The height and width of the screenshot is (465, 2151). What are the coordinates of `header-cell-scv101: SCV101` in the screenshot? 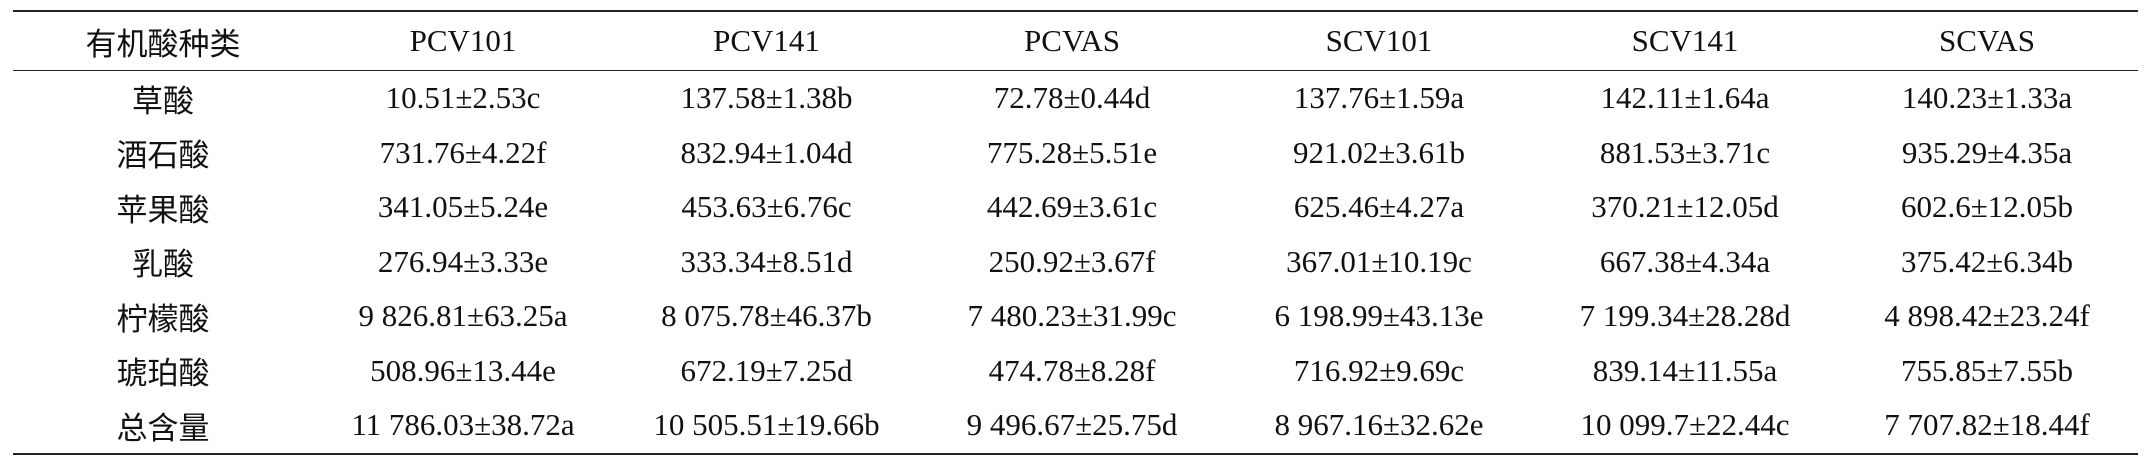 It's located at (1379, 40).